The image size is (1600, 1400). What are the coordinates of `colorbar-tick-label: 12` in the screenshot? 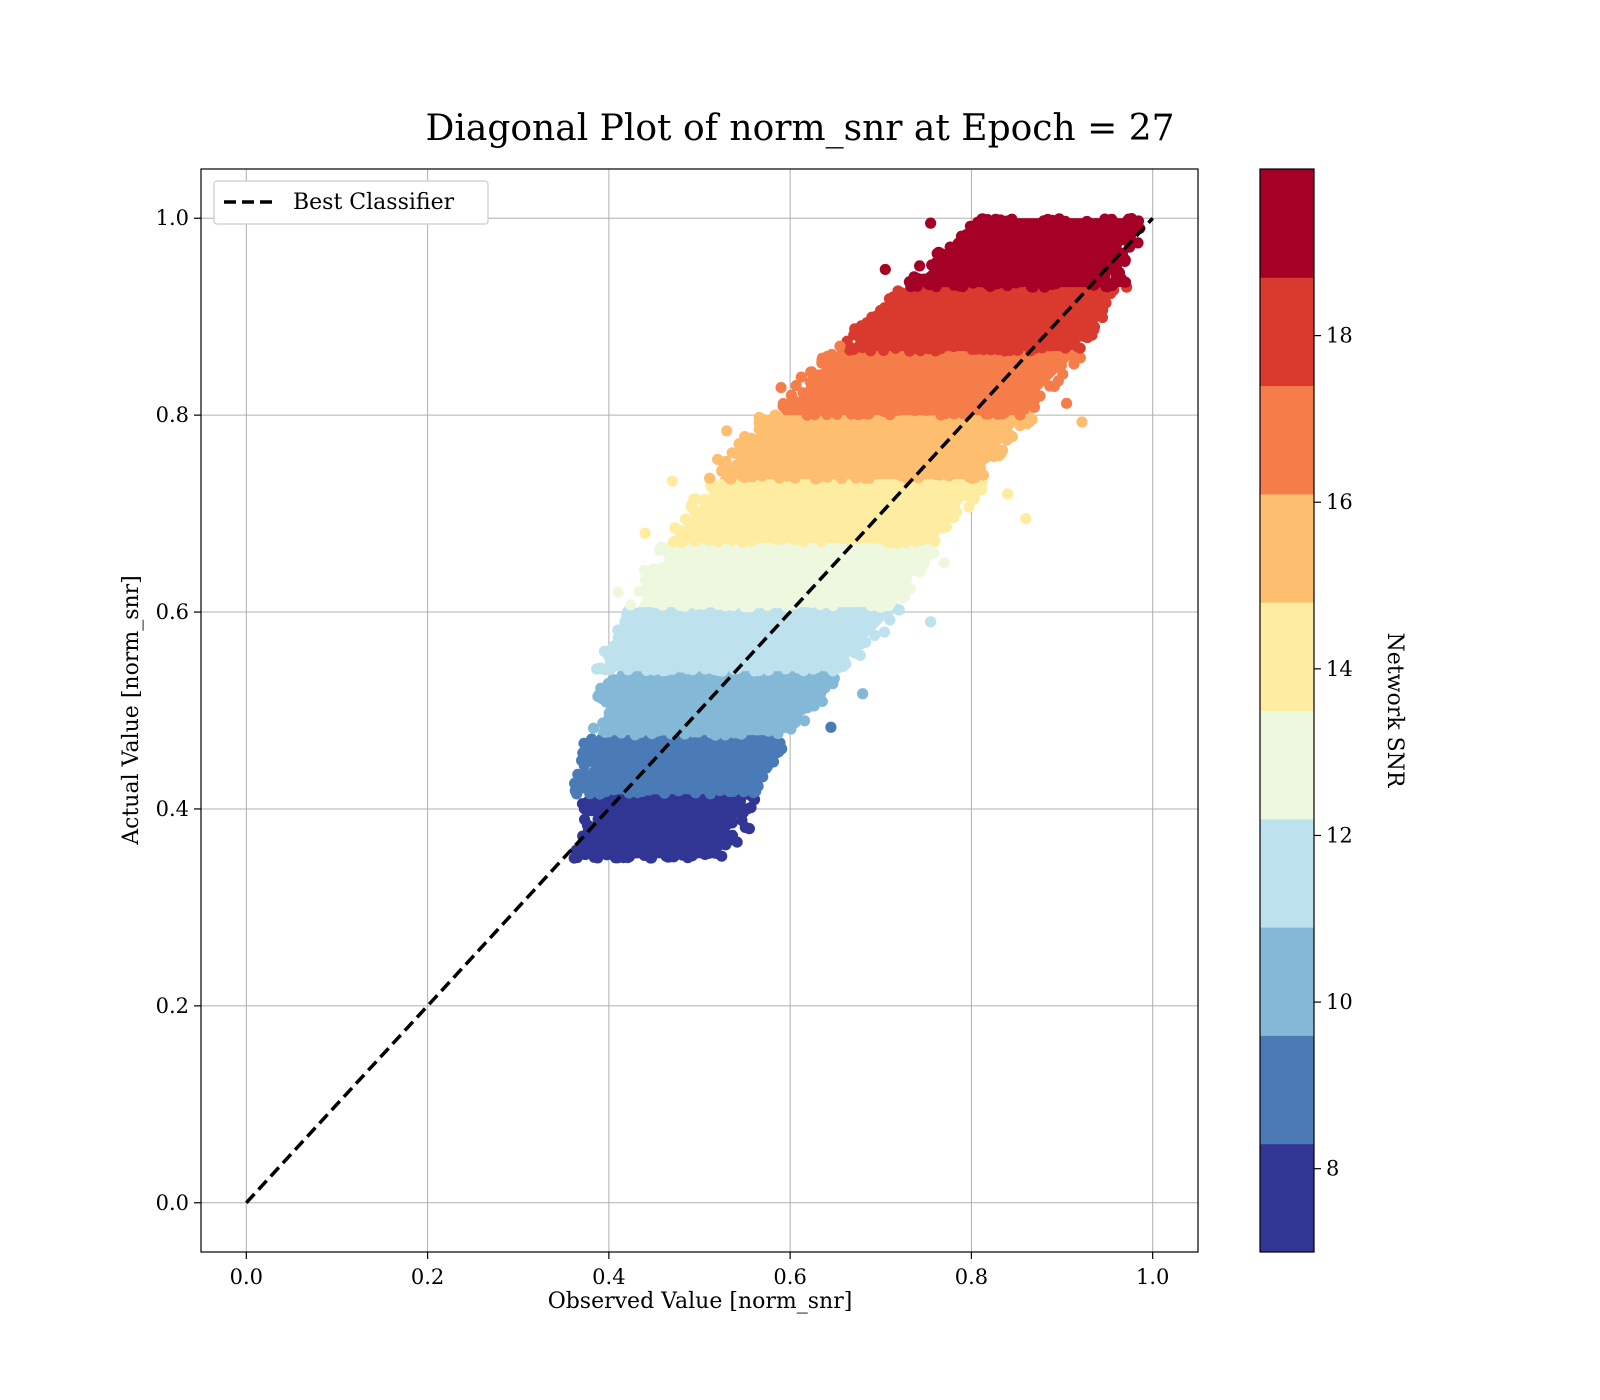 It's located at (1339, 835).